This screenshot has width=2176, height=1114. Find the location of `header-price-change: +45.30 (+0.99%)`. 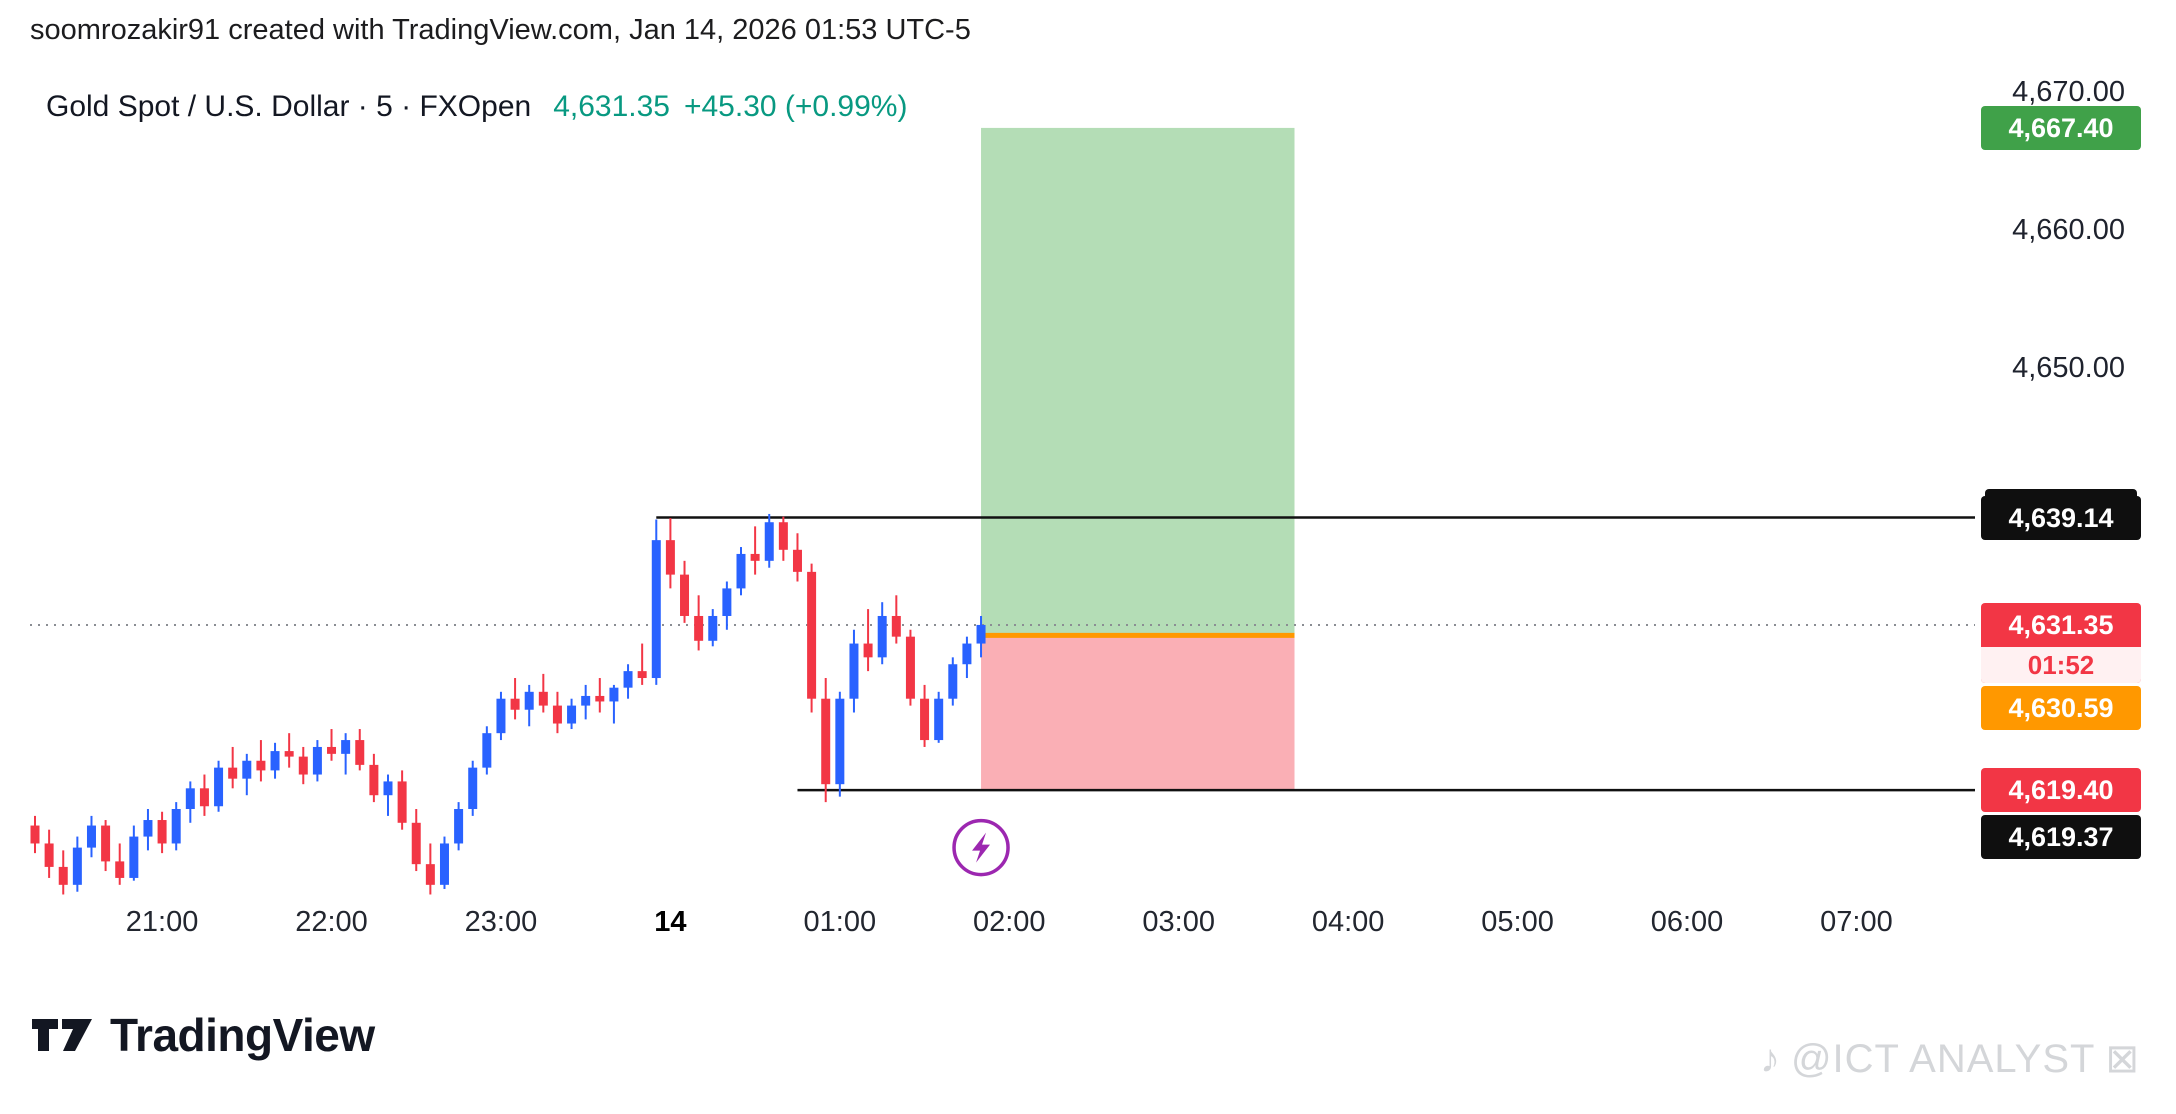

header-price-change: +45.30 (+0.99%) is located at coordinates (795, 106).